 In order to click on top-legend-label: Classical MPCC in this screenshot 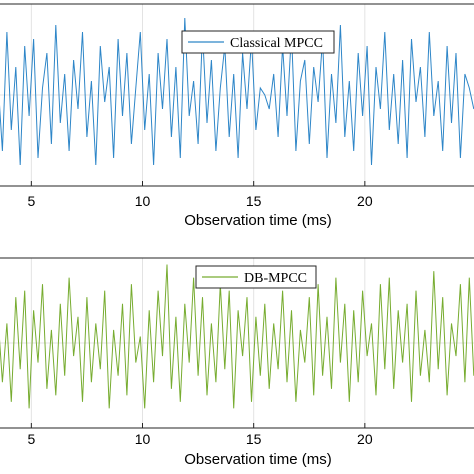, I will do `click(276, 43)`.